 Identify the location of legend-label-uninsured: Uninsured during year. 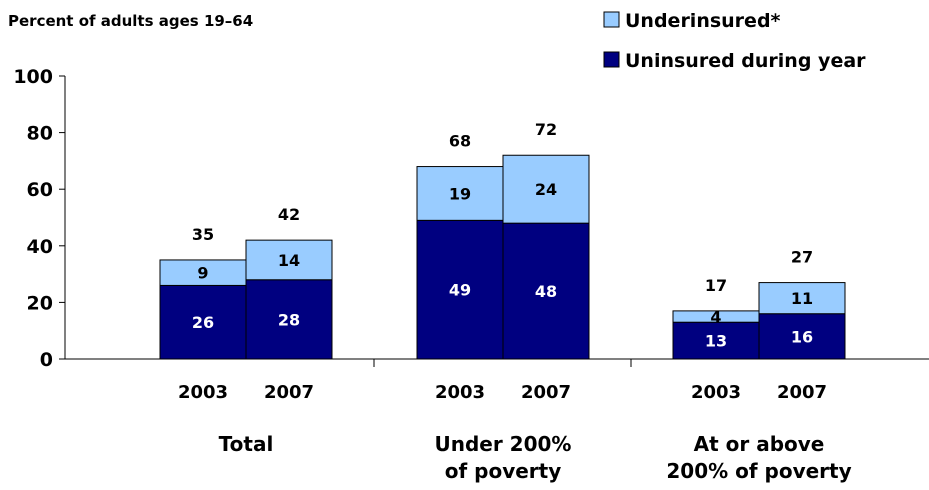
(745, 61).